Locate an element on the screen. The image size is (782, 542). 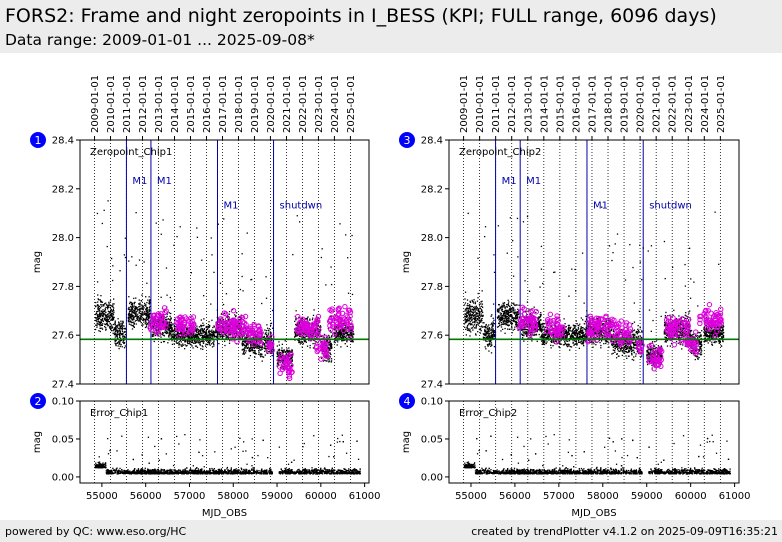
event-label: M1 is located at coordinates (139, 181).